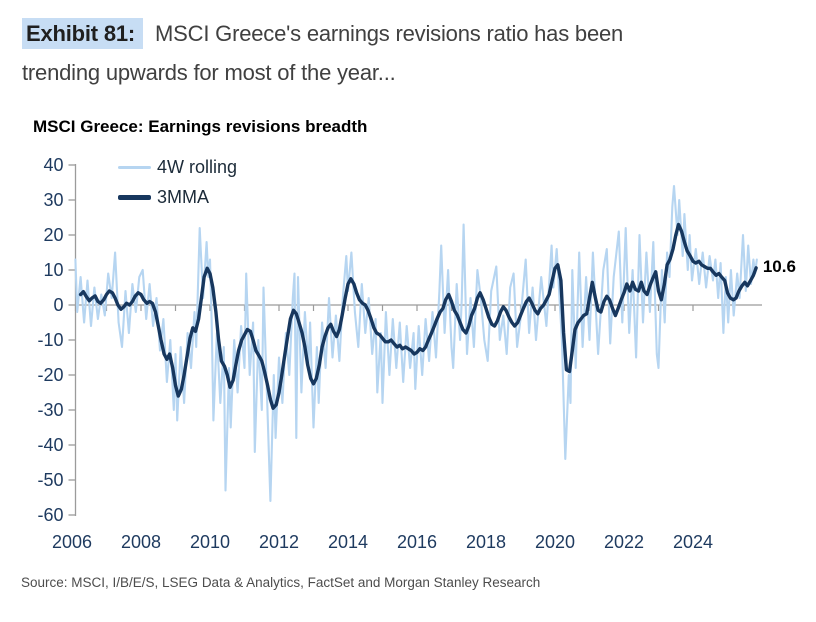 The height and width of the screenshot is (622, 816). I want to click on x-axis-label: 2024, so click(693, 542).